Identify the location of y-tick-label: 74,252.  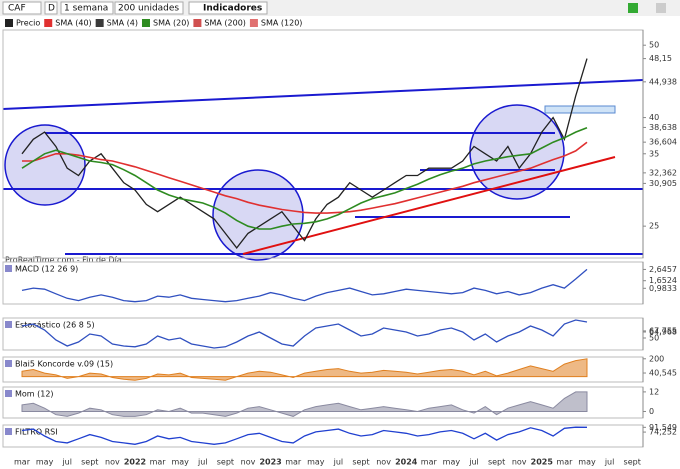
(663, 432).